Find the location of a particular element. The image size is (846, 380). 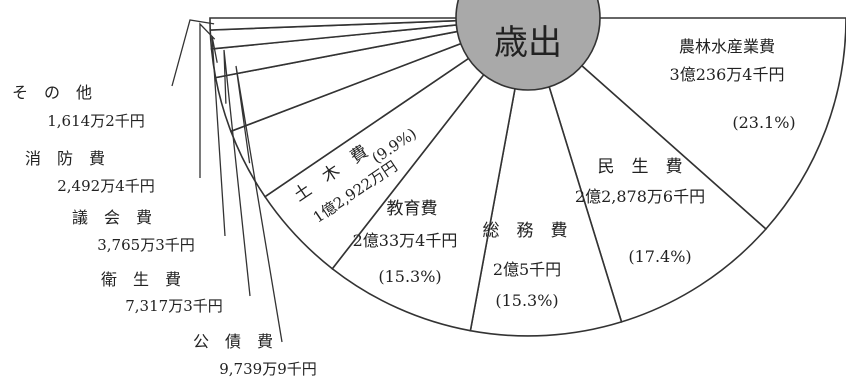

outside-label-health-amount: 7,317万3千円 is located at coordinates (174, 306).